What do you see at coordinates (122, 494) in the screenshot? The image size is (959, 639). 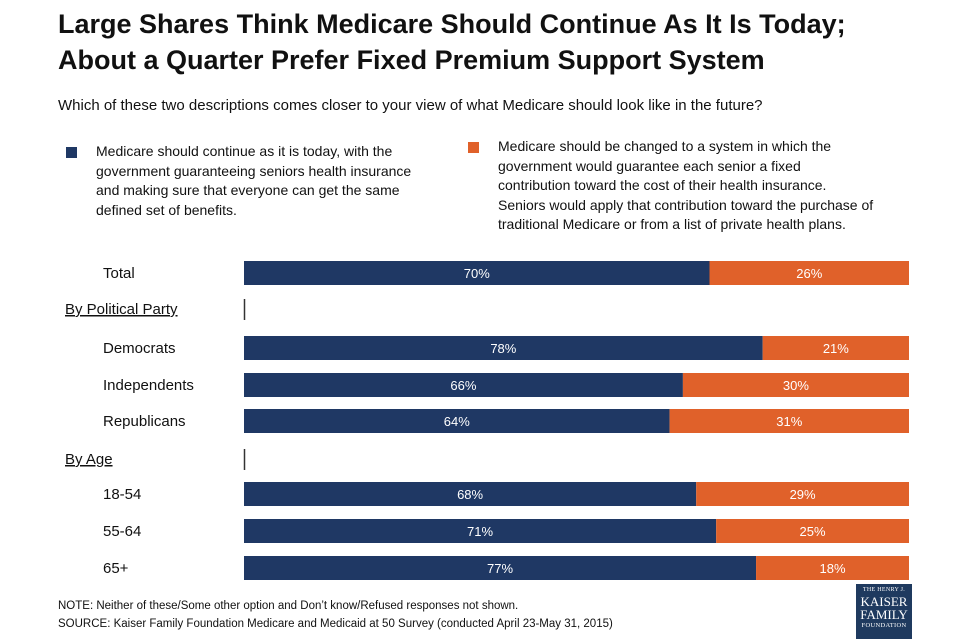 I see `category-label: 18-54` at bounding box center [122, 494].